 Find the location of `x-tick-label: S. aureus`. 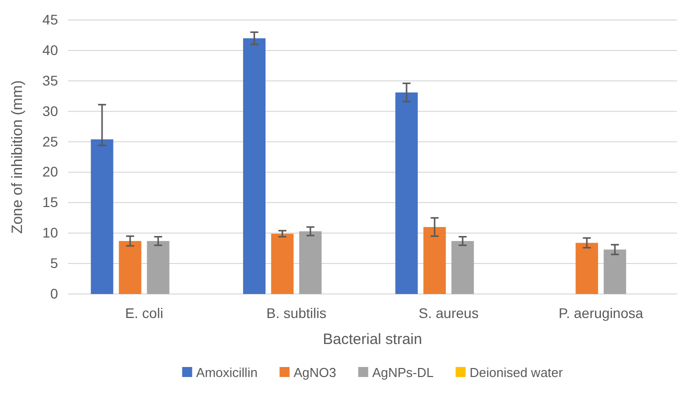

x-tick-label: S. aureus is located at coordinates (448, 312).